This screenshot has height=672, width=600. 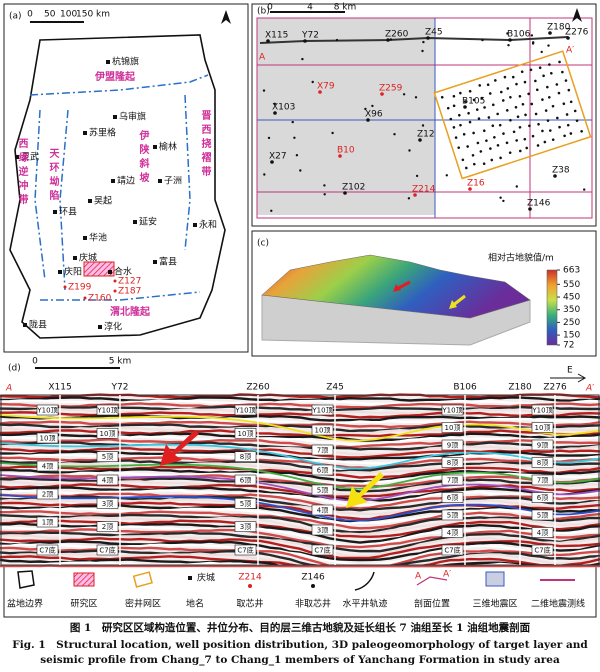 I want to click on horizon-label: Y10顶, so click(x=541, y=411).